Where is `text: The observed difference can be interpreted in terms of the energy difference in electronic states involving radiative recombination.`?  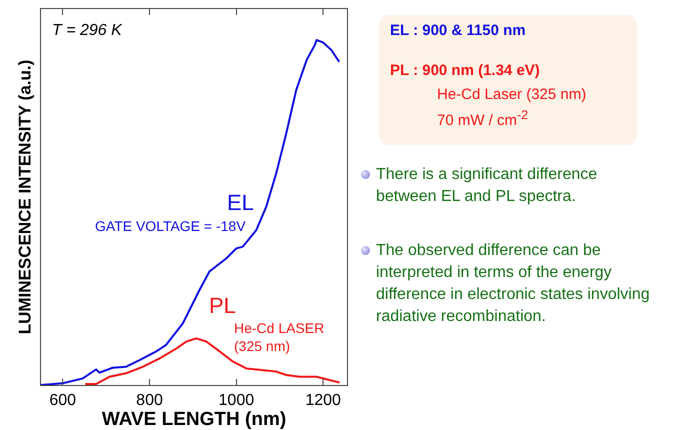
text: The observed difference can be interpreted in terms of the energy difference in electronic states involving radiative recombination. is located at coordinates (513, 284).